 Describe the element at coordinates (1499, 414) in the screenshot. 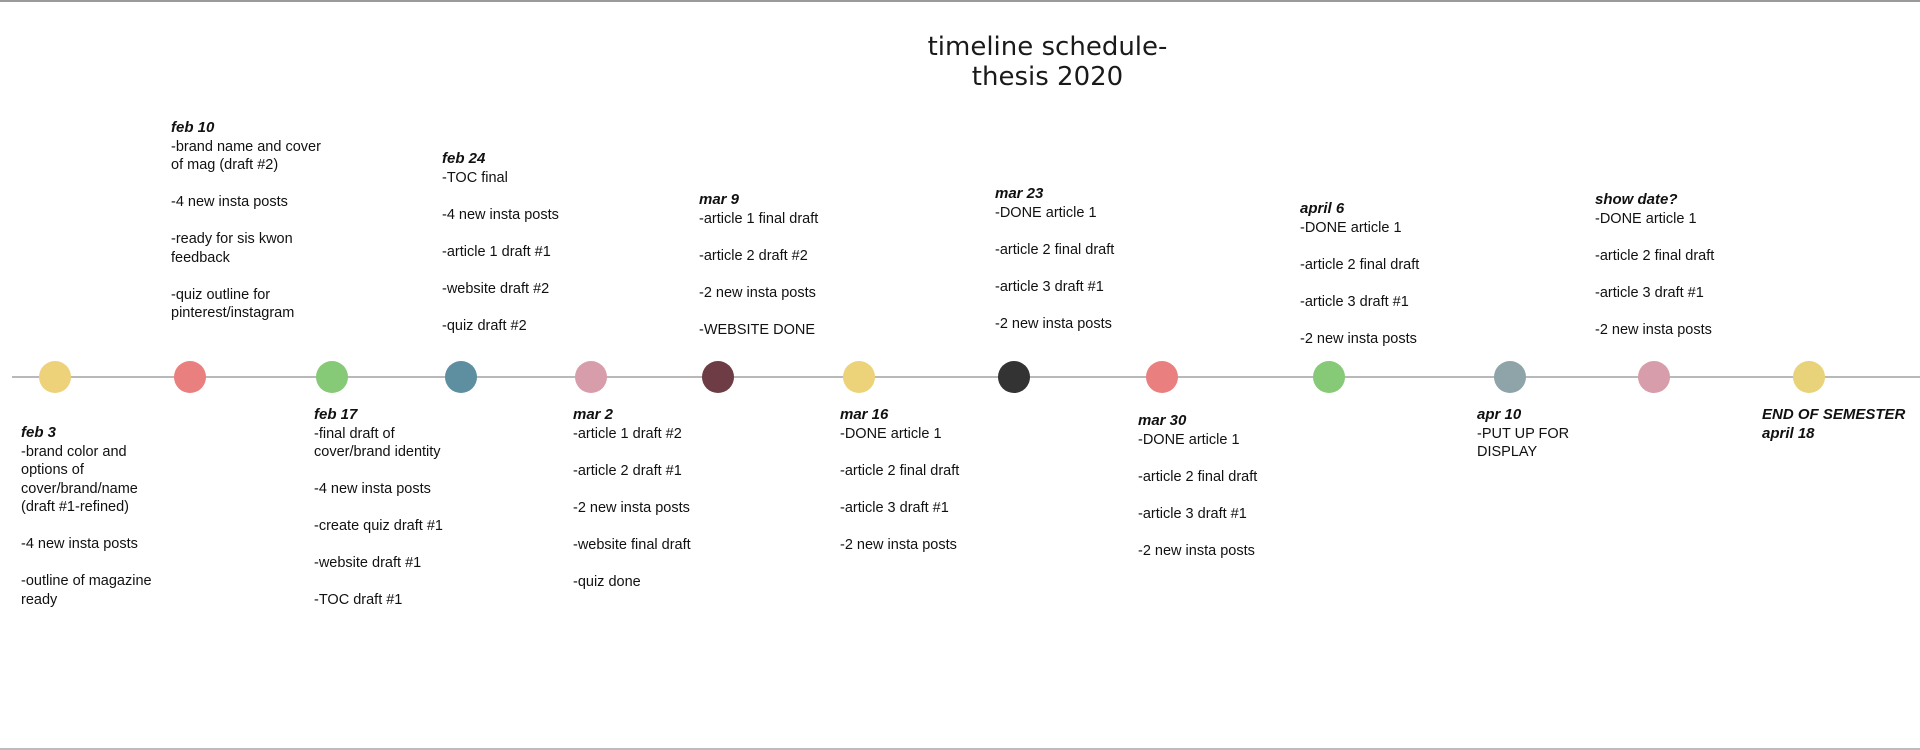

I see `milestone-date: apr 10` at that location.